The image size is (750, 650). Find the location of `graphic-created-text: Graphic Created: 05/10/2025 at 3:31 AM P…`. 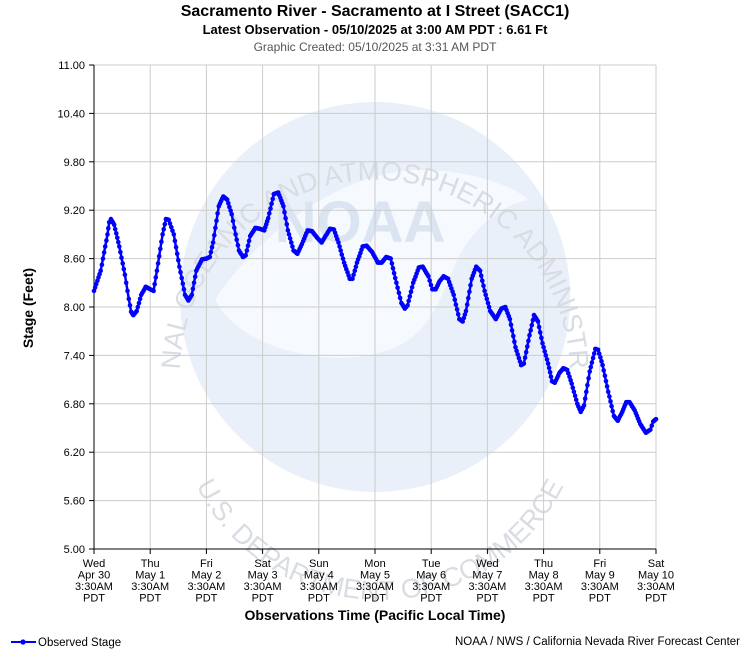

graphic-created-text: Graphic Created: 05/10/2025 at 3:31 AM P… is located at coordinates (375, 47).